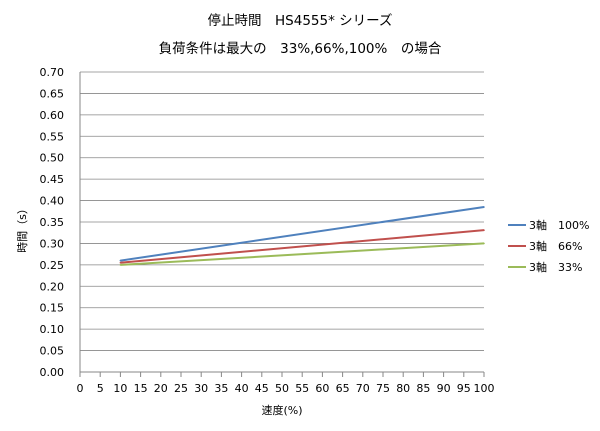 The height and width of the screenshot is (431, 600). Describe the element at coordinates (300, 49) in the screenshot. I see `chart-subtitle: 負荷条件は最大の 33%,66%,100% の場合` at that location.